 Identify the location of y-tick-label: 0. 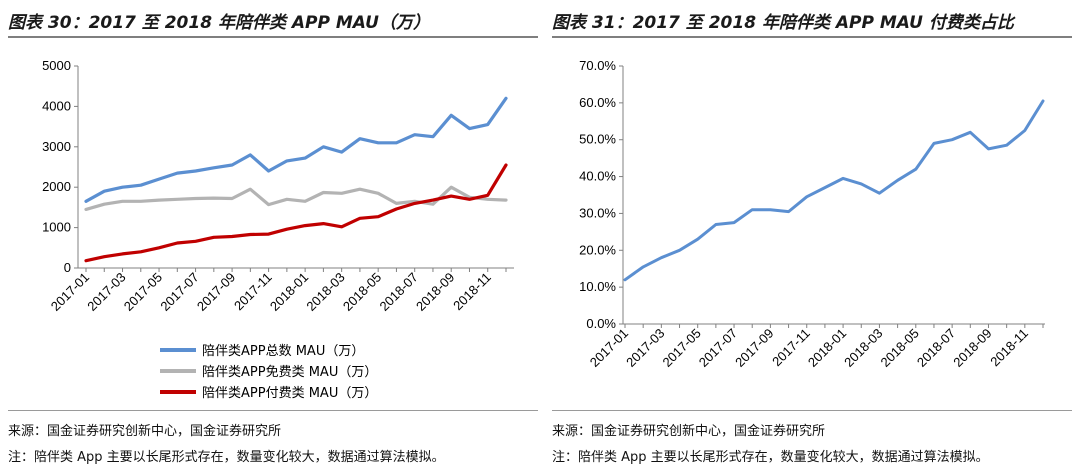
(67, 267).